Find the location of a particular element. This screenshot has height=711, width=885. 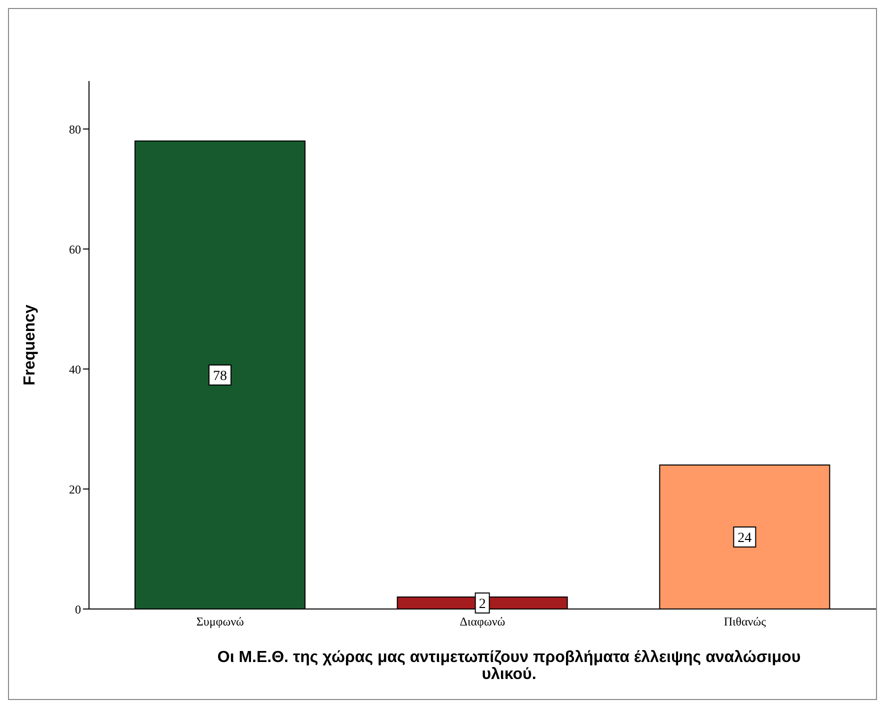

data-label: 78 is located at coordinates (220, 376).